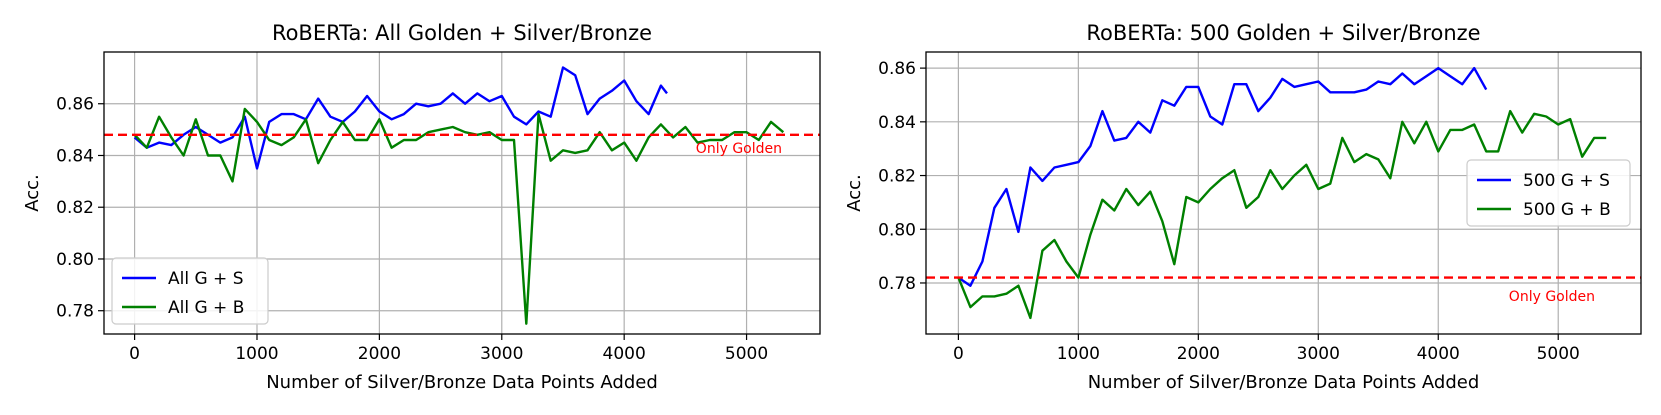 Image resolution: width=1661 pixels, height=415 pixels. Describe the element at coordinates (1567, 210) in the screenshot. I see `legend-label: 500 G + B` at that location.